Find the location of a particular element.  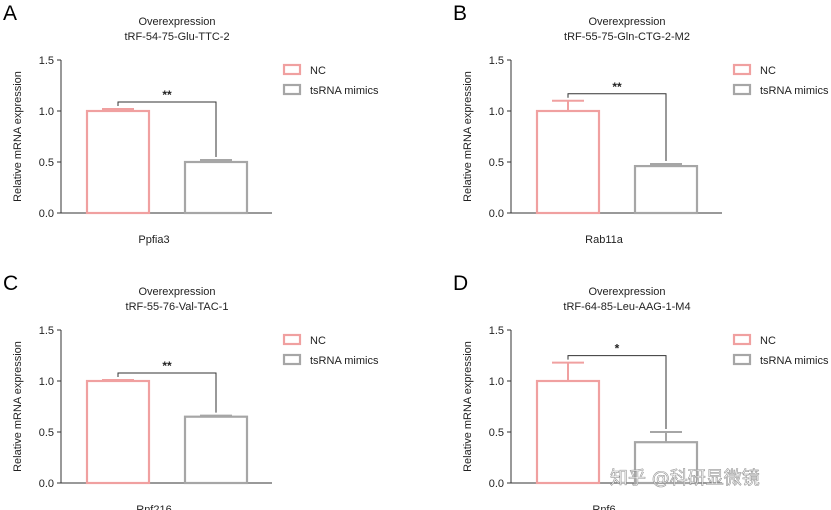

panel-letter: C is located at coordinates (10, 283).